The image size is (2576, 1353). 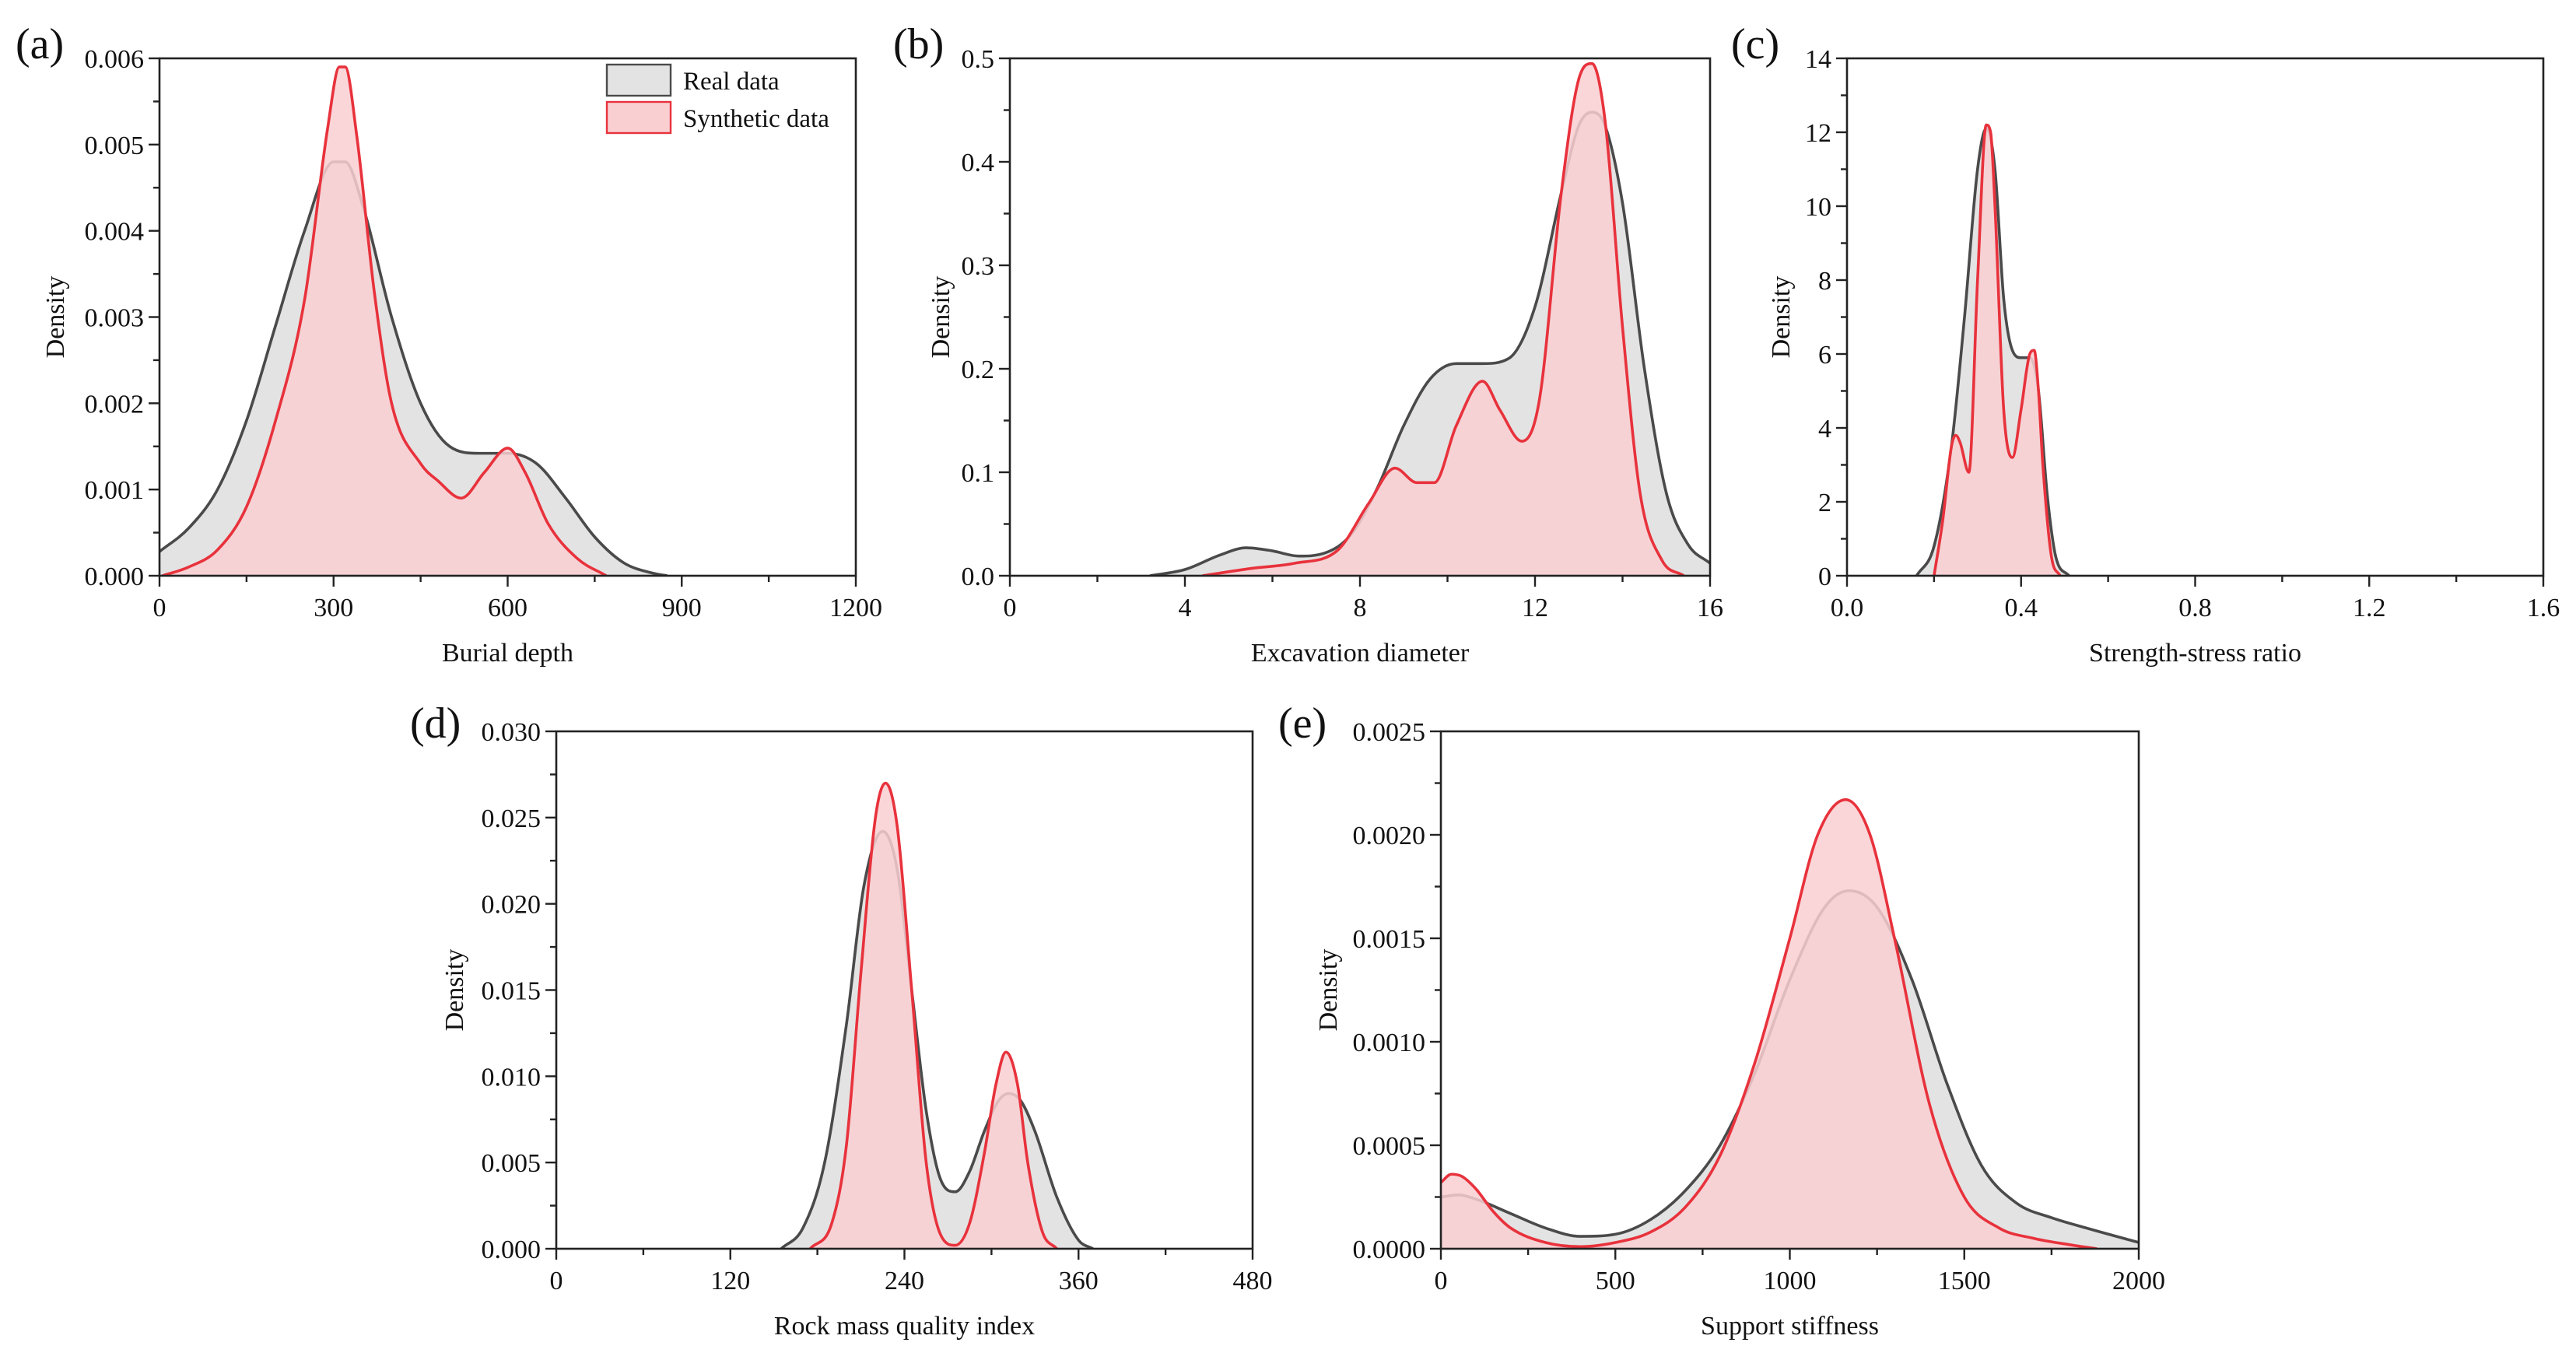 What do you see at coordinates (1818, 60) in the screenshot?
I see `y-tick-label: 14` at bounding box center [1818, 60].